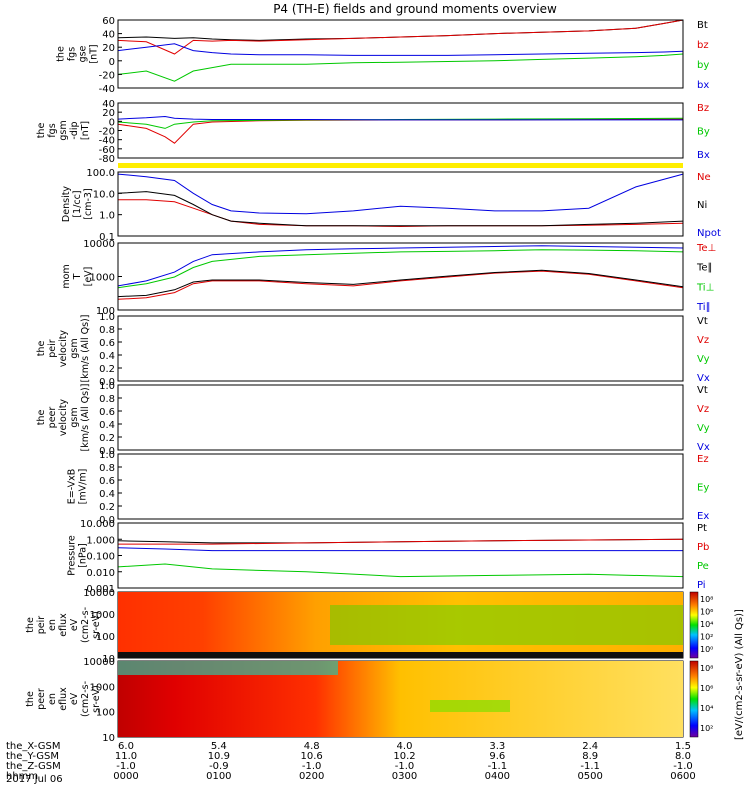  Describe the element at coordinates (108, 21) in the screenshot. I see `y-tick-label: 60` at that location.